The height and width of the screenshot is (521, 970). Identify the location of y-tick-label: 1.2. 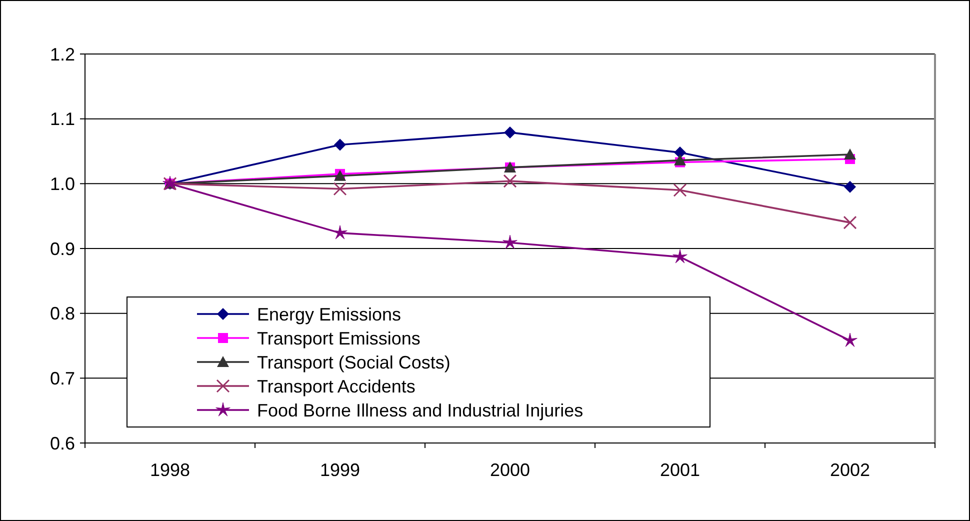
(62, 54).